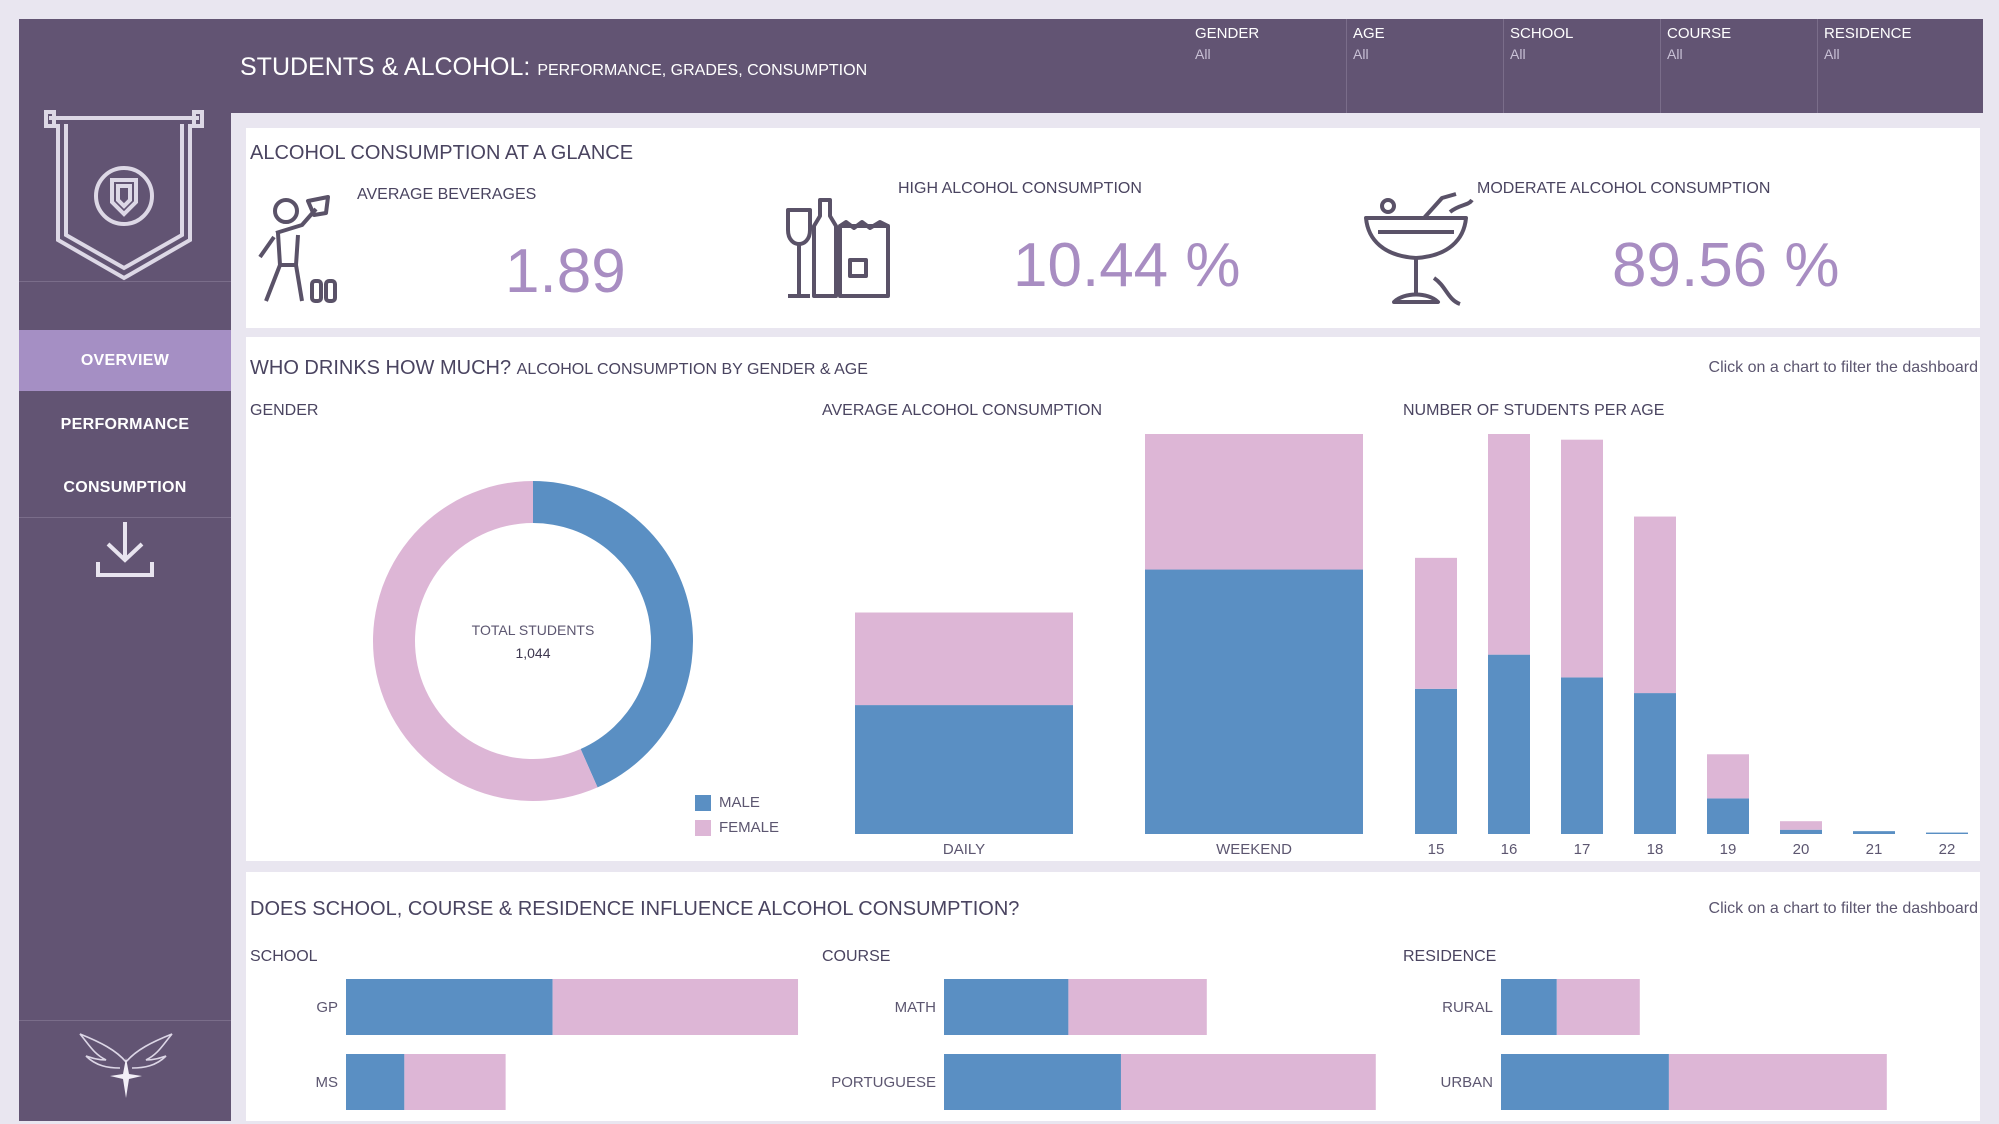 This screenshot has height=1124, width=1999. Describe the element at coordinates (1728, 816) in the screenshot. I see `bar-19-male` at that location.